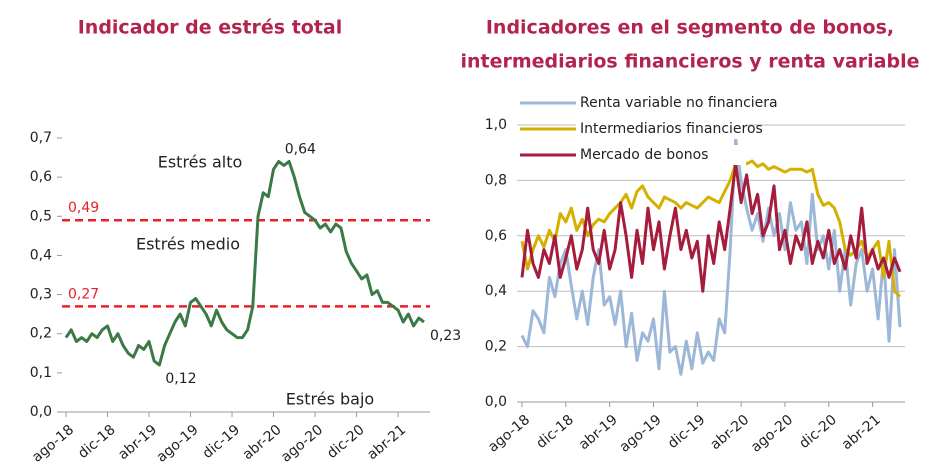  I want to click on y-tick-label: 1,0, so click(496, 125).